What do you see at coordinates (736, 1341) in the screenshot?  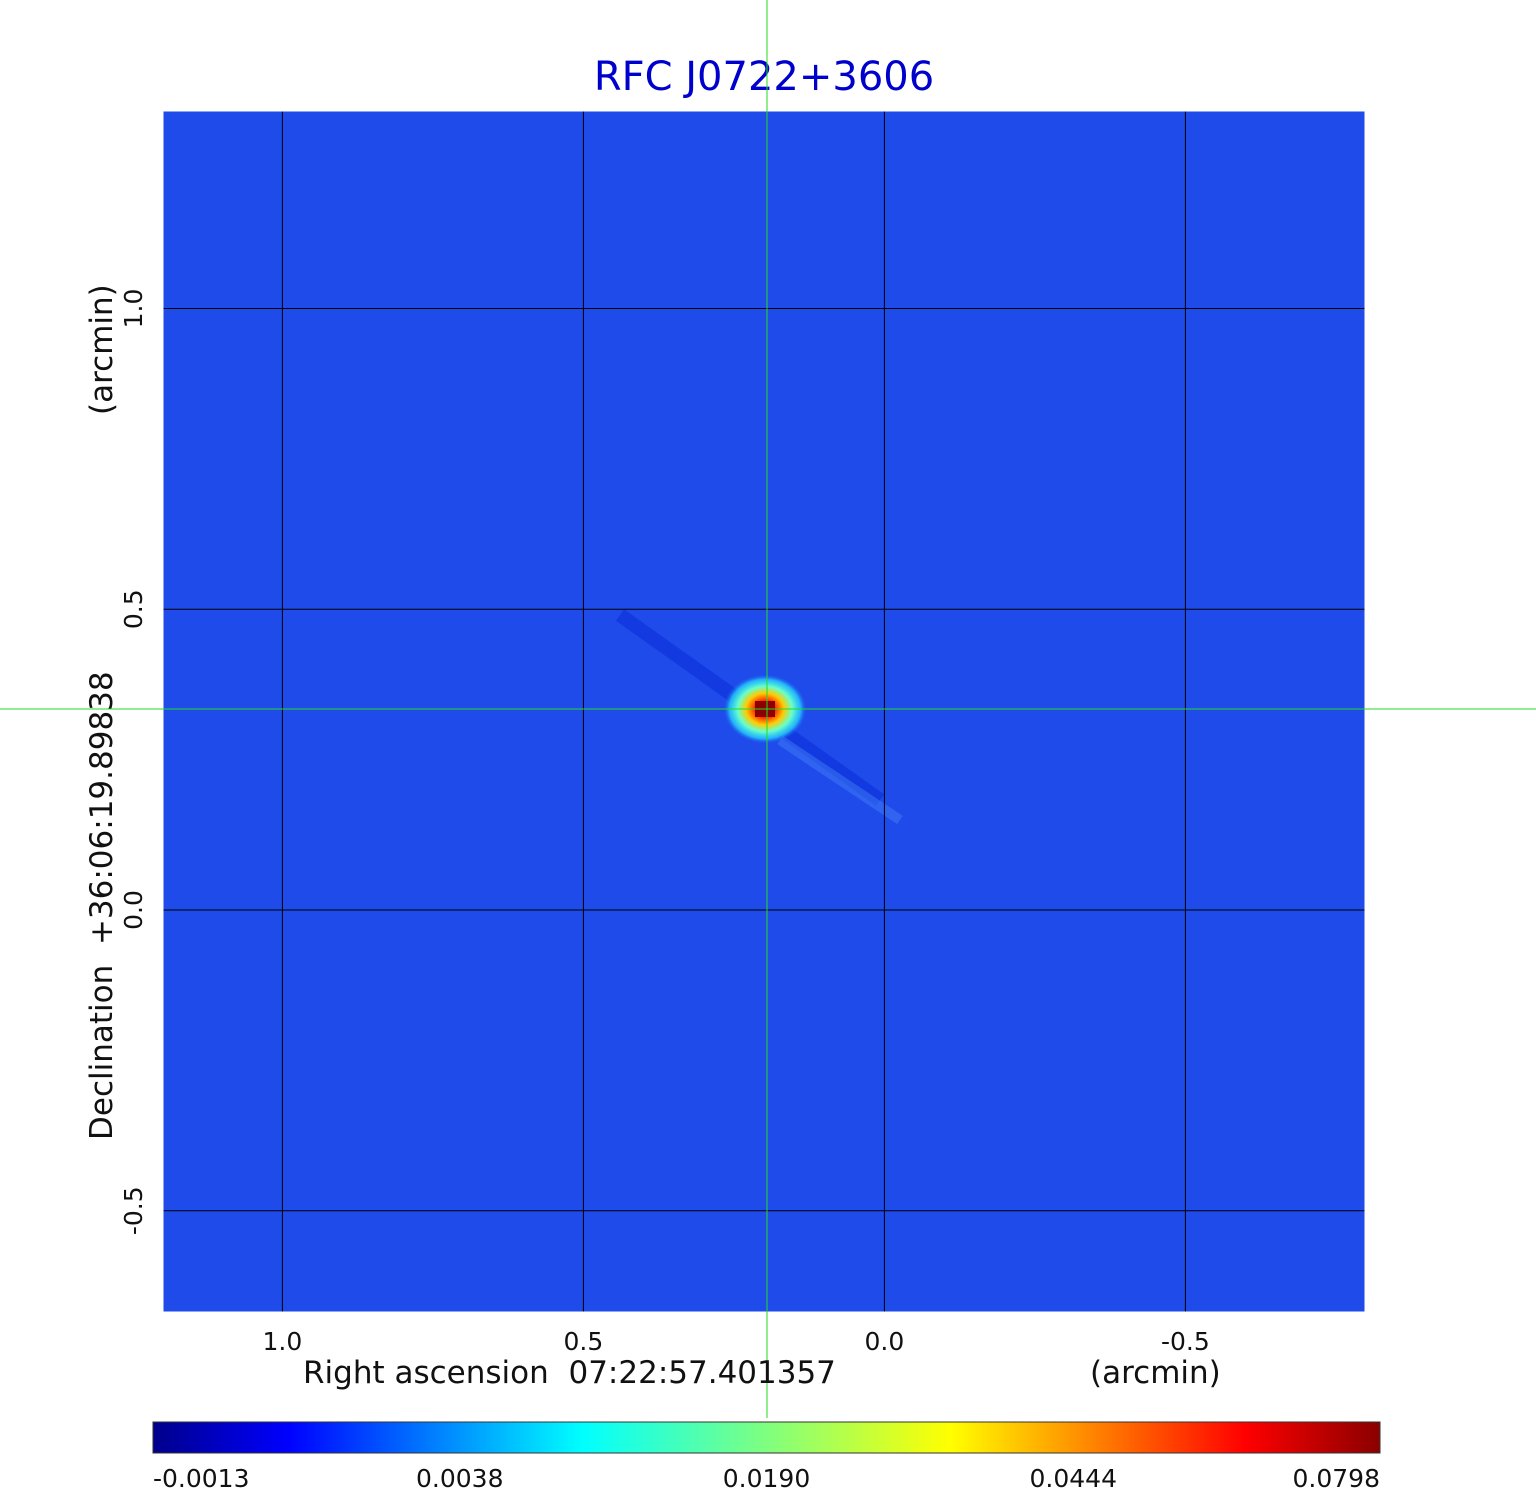 I see `x-tick-labels: 1.0 0.5 0.0 -0.5` at bounding box center [736, 1341].